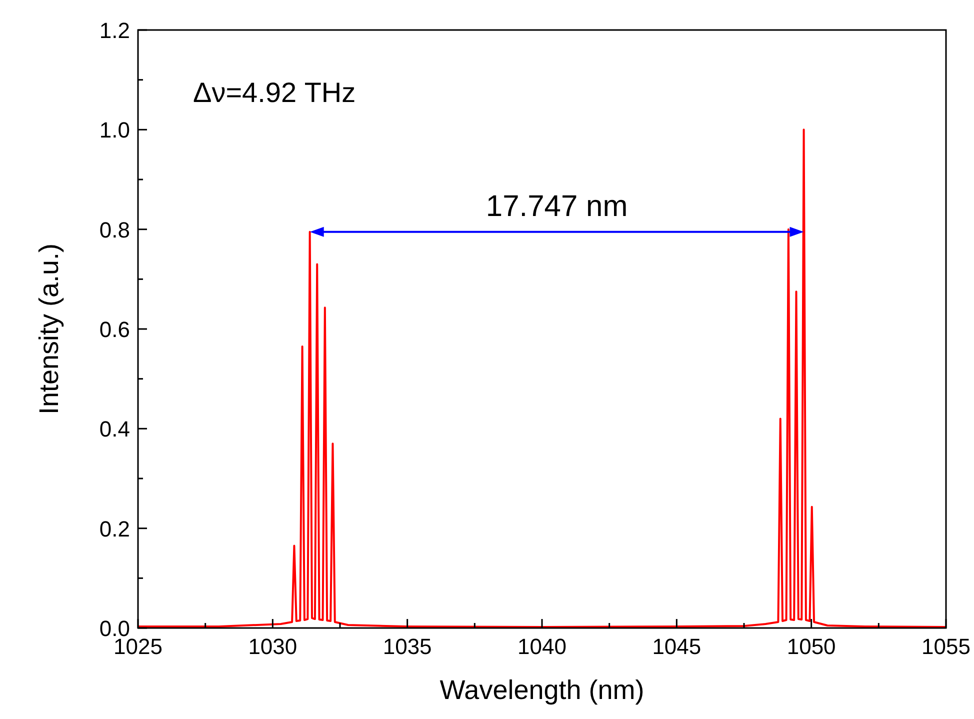 The image size is (974, 719). Describe the element at coordinates (49, 329) in the screenshot. I see `y-axis-title: Intensity (a.u.)` at that location.